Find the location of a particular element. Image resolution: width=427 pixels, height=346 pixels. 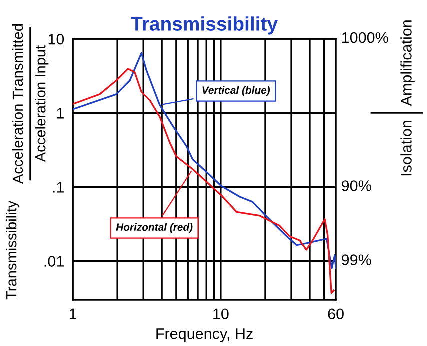

text: Acceleration Input is located at coordinates (42, 104).